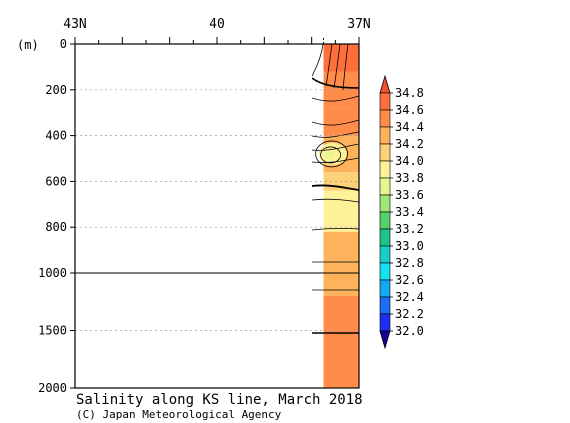 This screenshot has height=423, width=570. What do you see at coordinates (409, 314) in the screenshot?
I see `colorbar-label: 32.2` at bounding box center [409, 314].